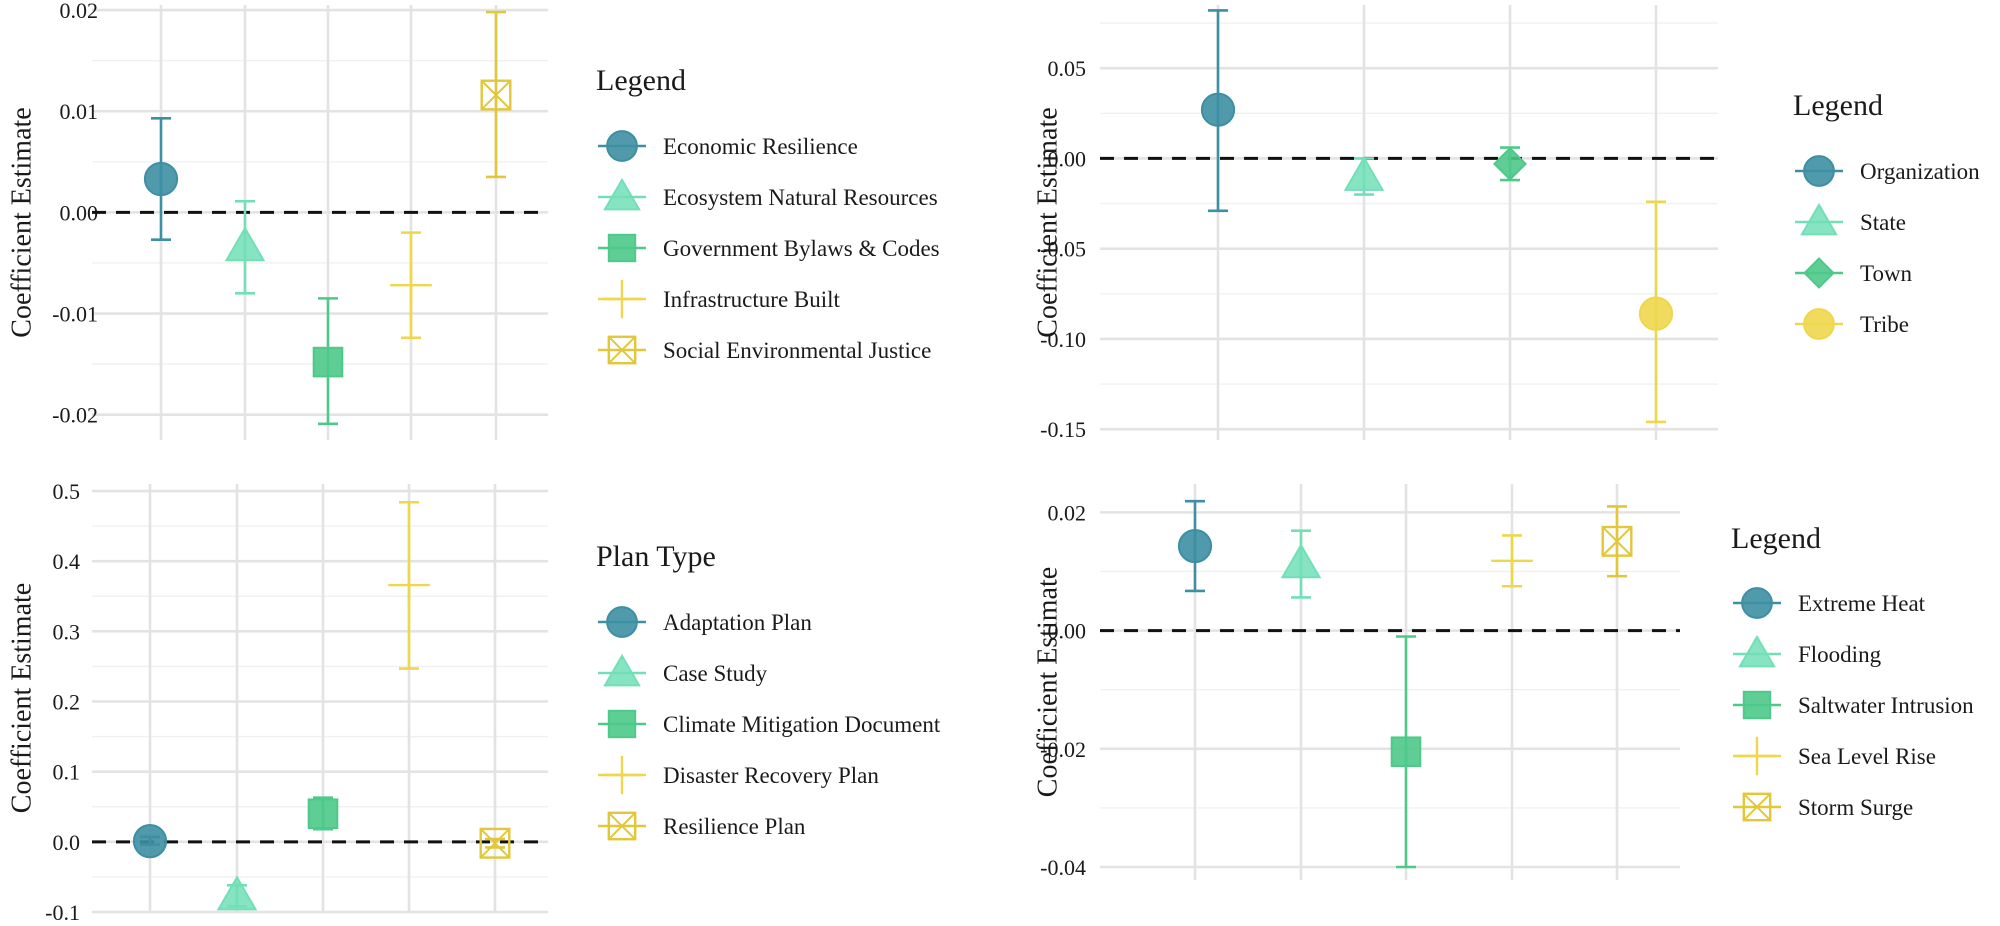  I want to click on series-case-study, so click(237, 893).